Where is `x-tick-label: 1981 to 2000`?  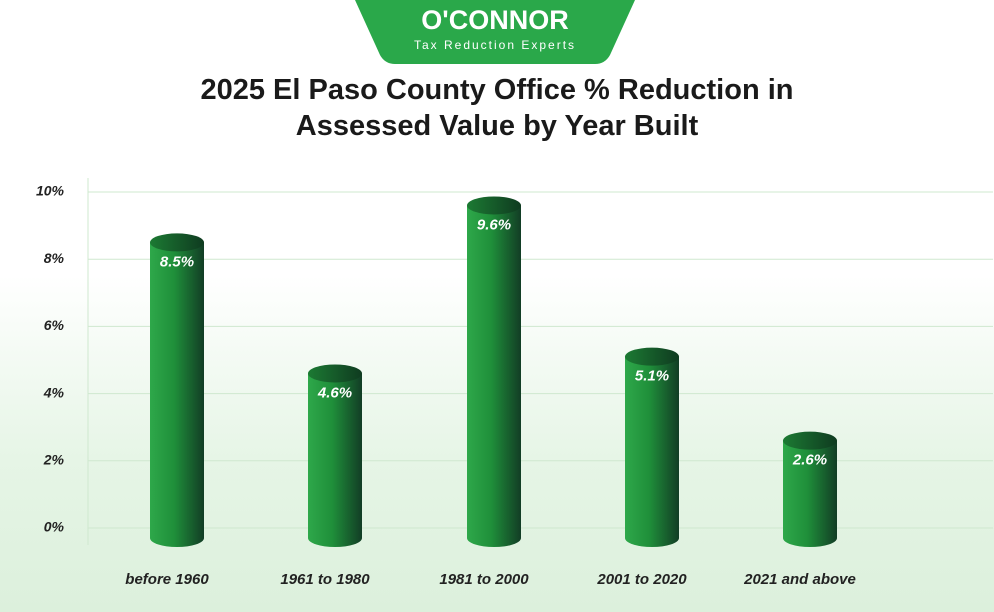 x-tick-label: 1981 to 2000 is located at coordinates (484, 579).